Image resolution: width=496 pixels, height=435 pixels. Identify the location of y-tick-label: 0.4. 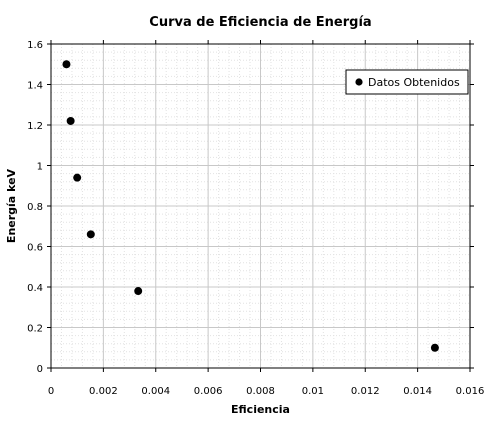
(35, 288).